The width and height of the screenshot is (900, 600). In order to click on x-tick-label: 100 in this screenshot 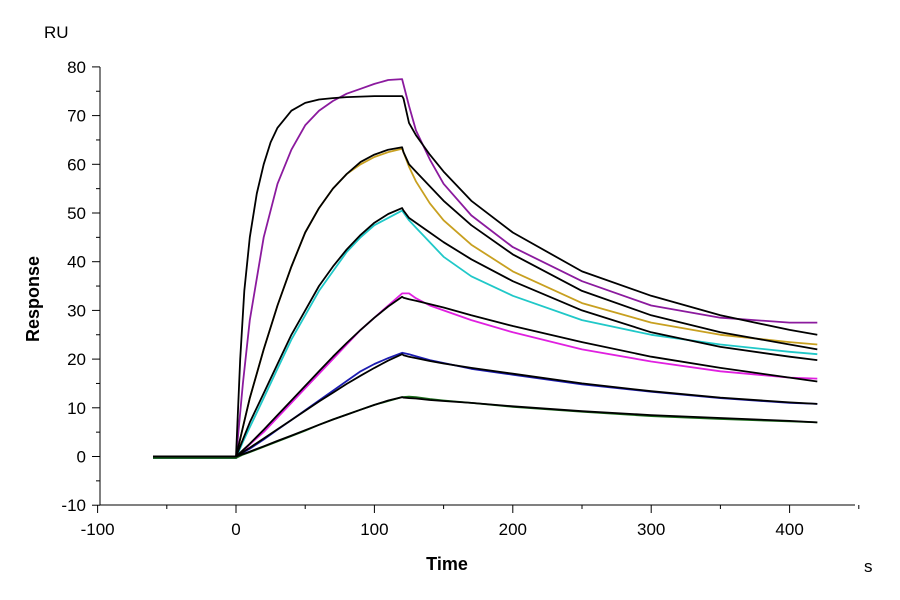, I will do `click(374, 529)`.